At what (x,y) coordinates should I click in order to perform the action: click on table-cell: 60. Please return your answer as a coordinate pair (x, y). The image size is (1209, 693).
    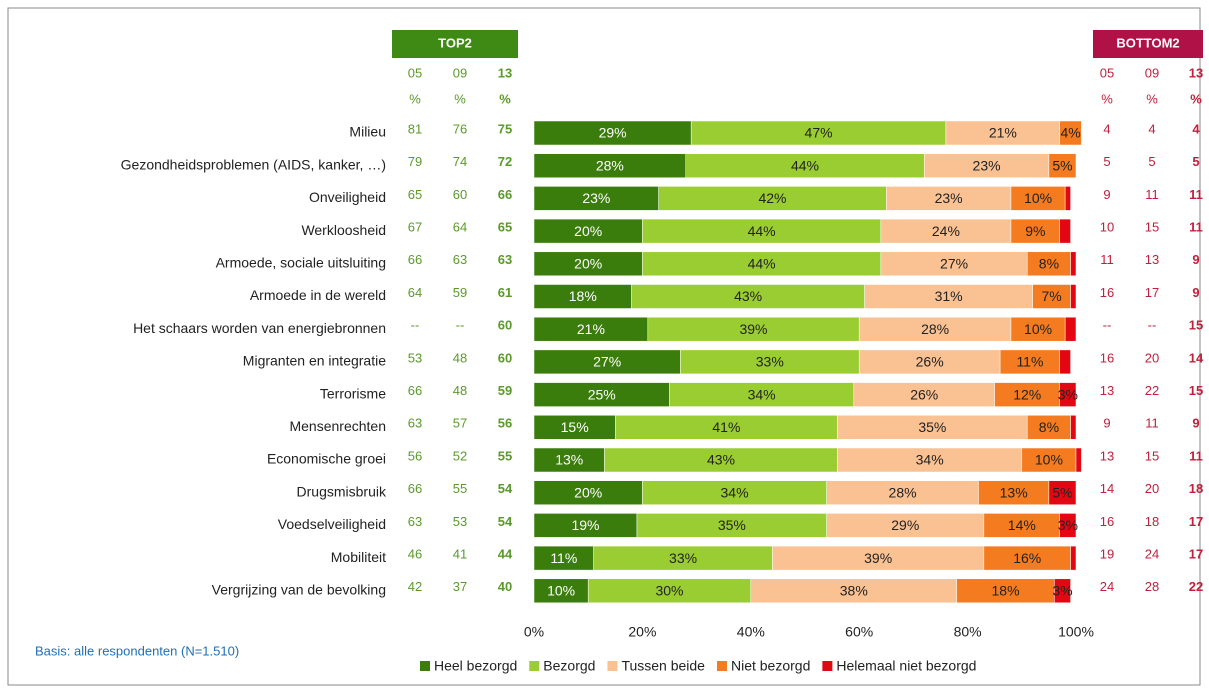
    Looking at the image, I should click on (505, 357).